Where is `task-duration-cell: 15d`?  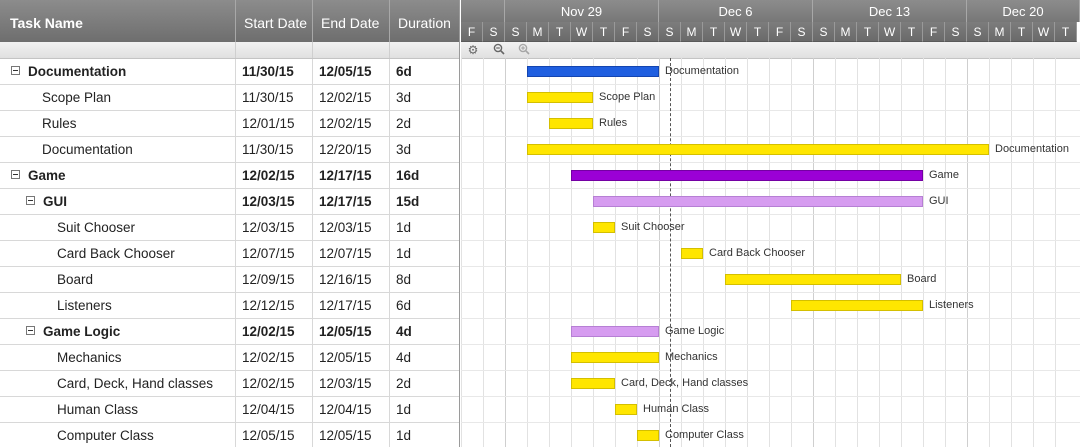 task-duration-cell: 15d is located at coordinates (424, 201).